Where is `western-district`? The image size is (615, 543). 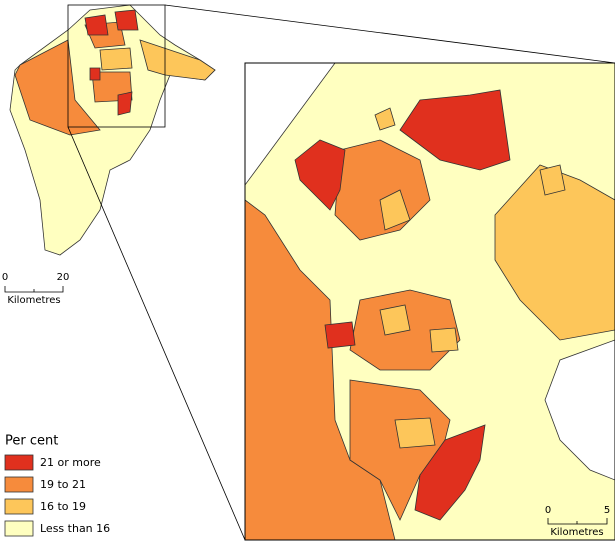
western-district is located at coordinates (57, 87).